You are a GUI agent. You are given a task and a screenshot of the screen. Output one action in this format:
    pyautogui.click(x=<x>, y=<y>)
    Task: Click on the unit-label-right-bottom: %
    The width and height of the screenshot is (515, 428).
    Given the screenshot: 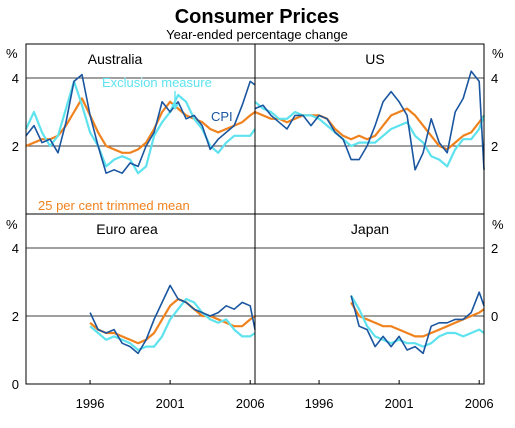 What is the action you would take?
    pyautogui.click(x=498, y=224)
    